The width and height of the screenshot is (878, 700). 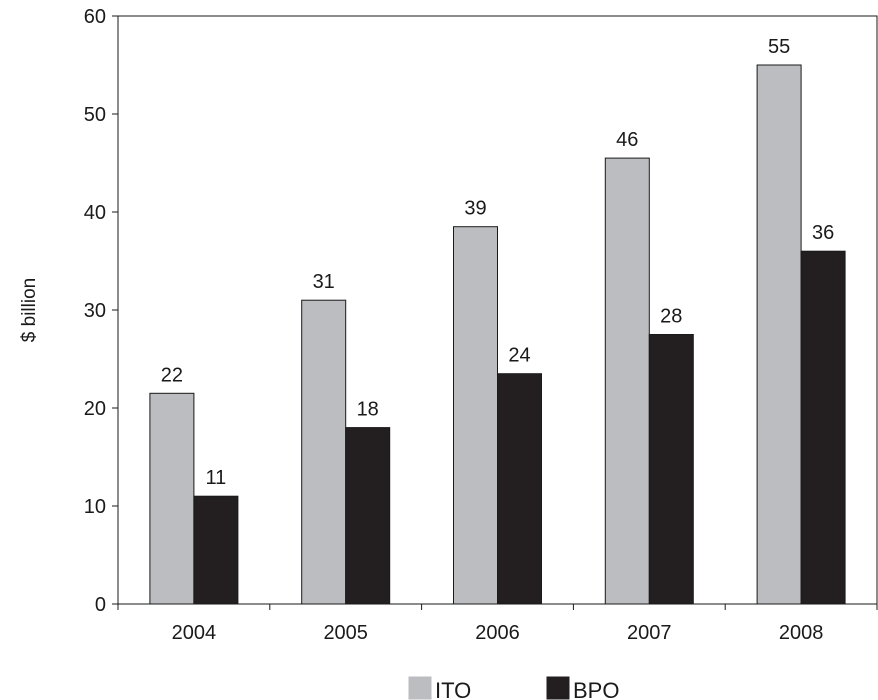 What do you see at coordinates (420, 688) in the screenshot?
I see `legend-swatch-ito` at bounding box center [420, 688].